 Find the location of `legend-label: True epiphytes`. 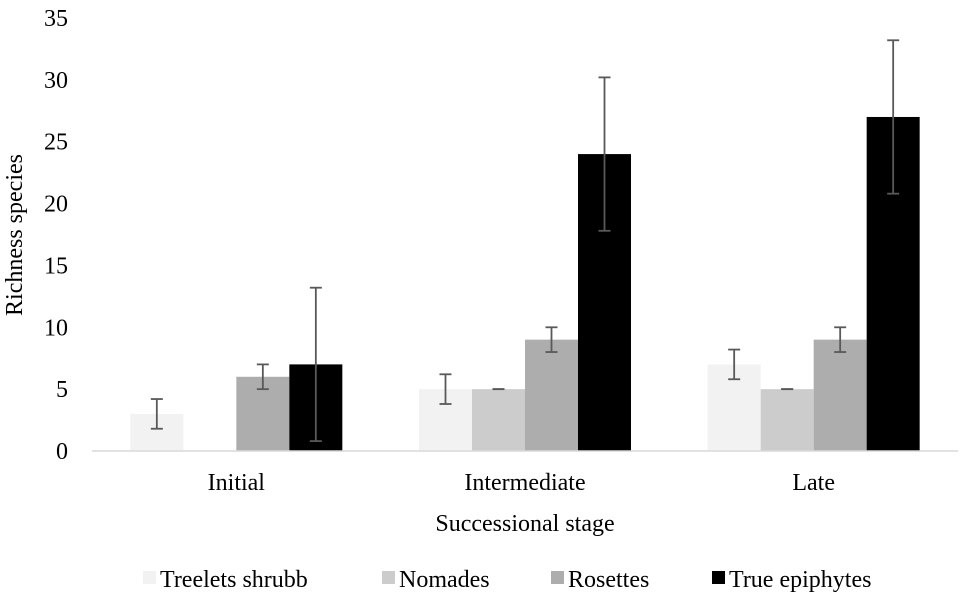

legend-label: True epiphytes is located at coordinates (800, 580).